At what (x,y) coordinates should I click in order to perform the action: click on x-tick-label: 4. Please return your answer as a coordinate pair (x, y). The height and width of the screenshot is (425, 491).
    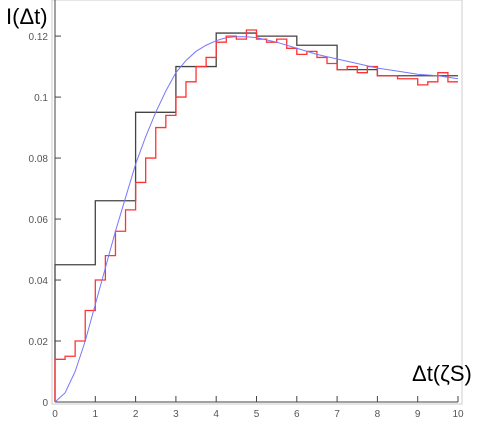
    Looking at the image, I should click on (216, 414).